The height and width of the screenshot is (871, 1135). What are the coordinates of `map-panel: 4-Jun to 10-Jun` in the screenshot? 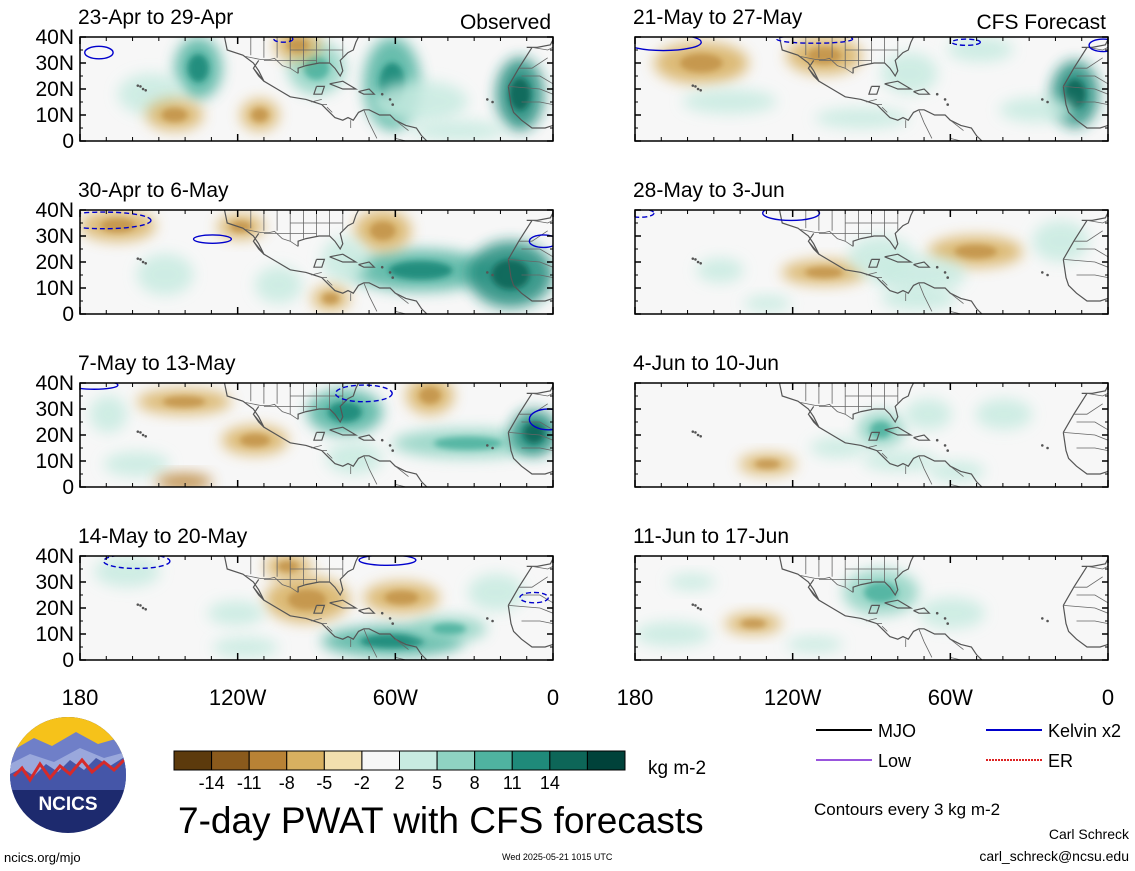 It's located at (871, 420).